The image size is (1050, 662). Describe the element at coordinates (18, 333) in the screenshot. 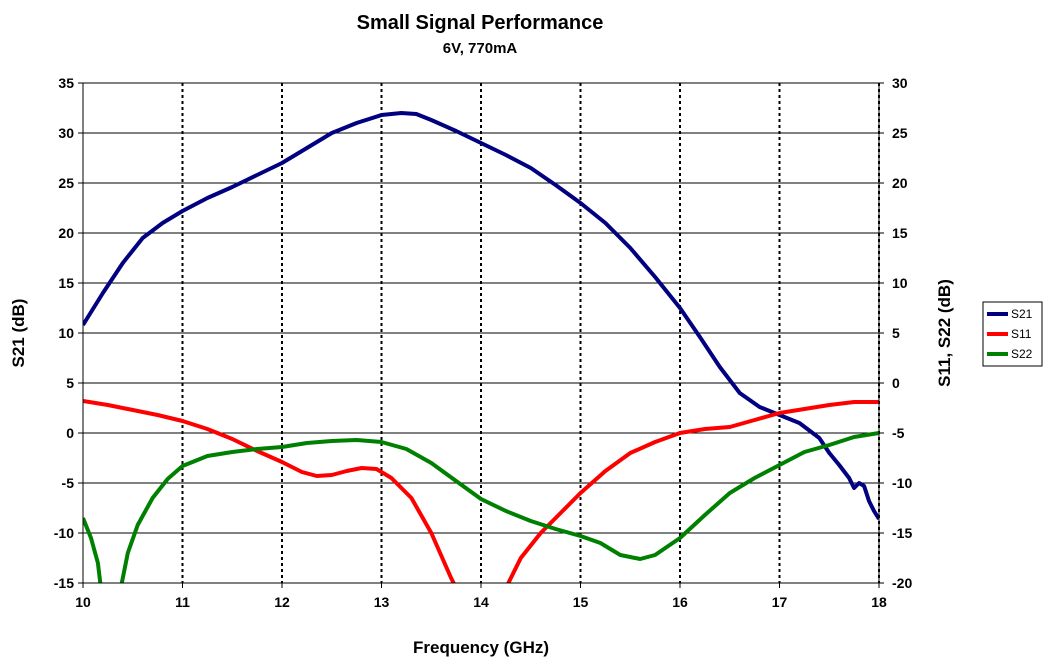

I see `y-left-axis-title: S21 (dB)` at that location.